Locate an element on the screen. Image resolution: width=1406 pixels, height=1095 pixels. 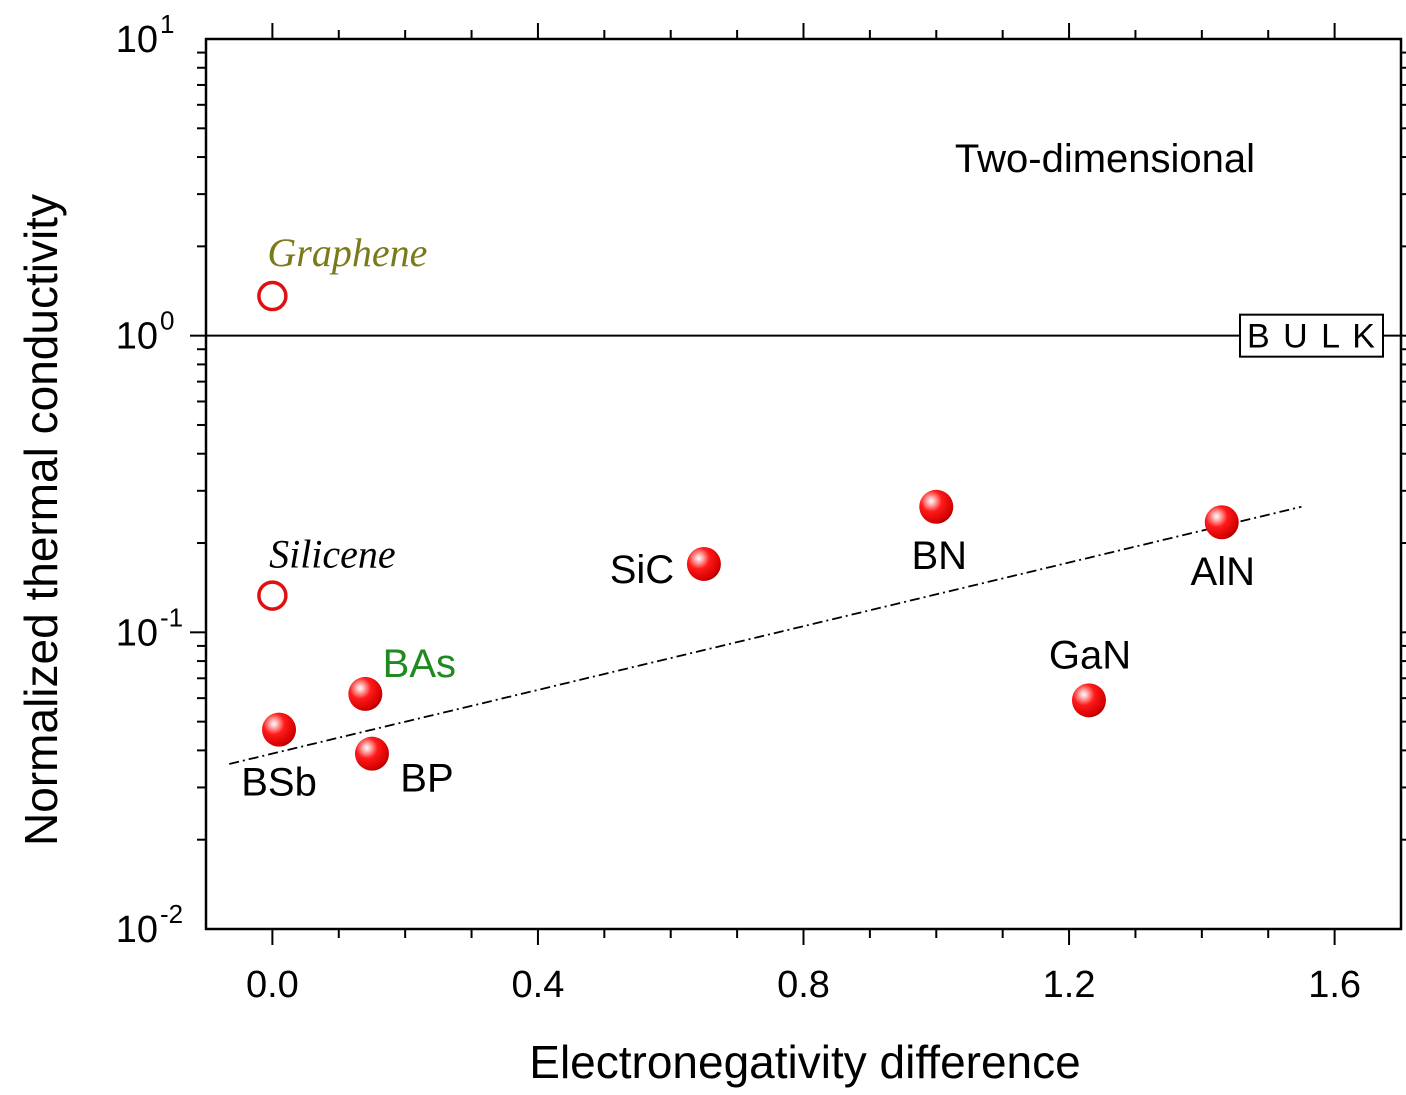
data-point-bn is located at coordinates (936, 506).